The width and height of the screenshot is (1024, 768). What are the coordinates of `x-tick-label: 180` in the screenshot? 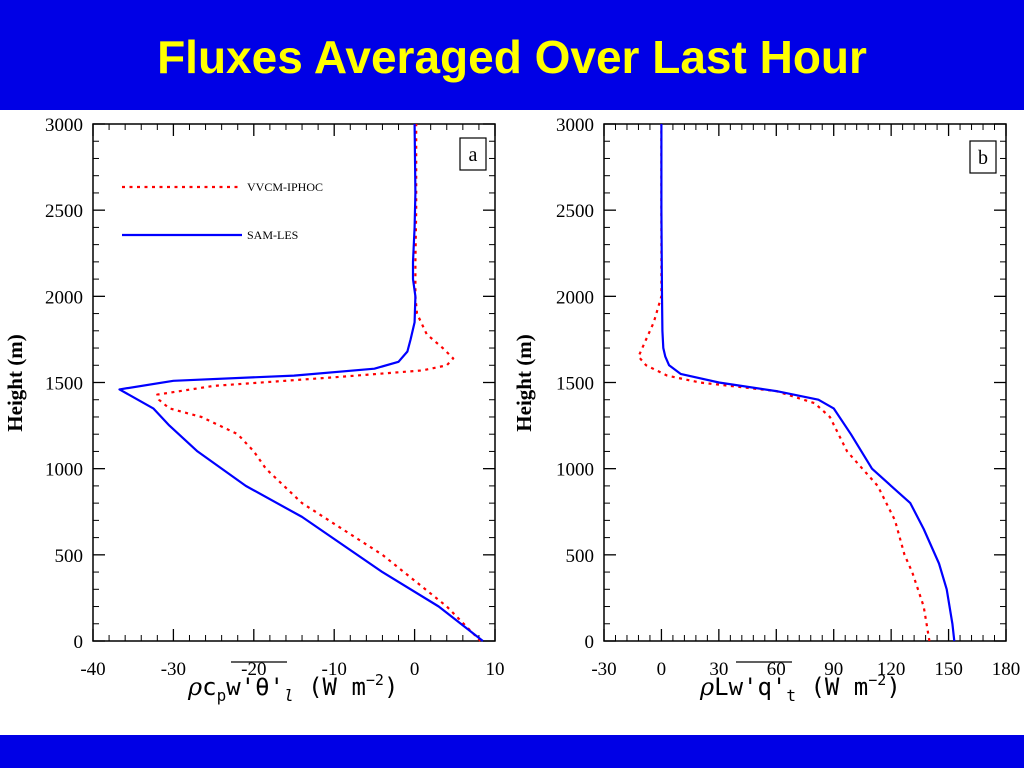 It's located at (1006, 669).